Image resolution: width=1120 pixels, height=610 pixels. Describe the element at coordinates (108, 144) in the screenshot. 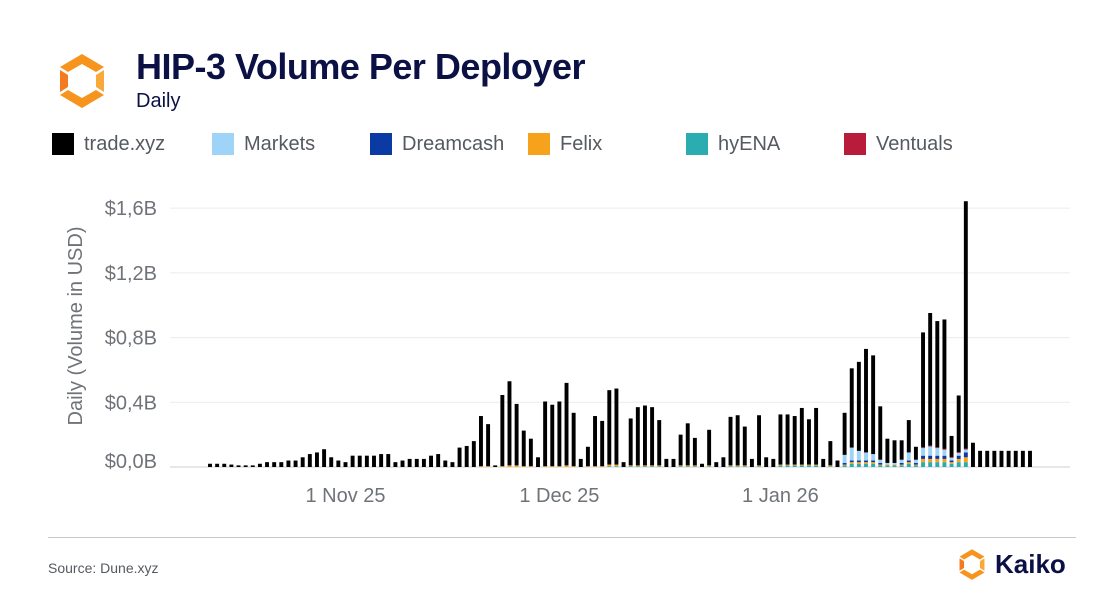

I see `legend-item-trade-xyz: trade.xyz` at that location.